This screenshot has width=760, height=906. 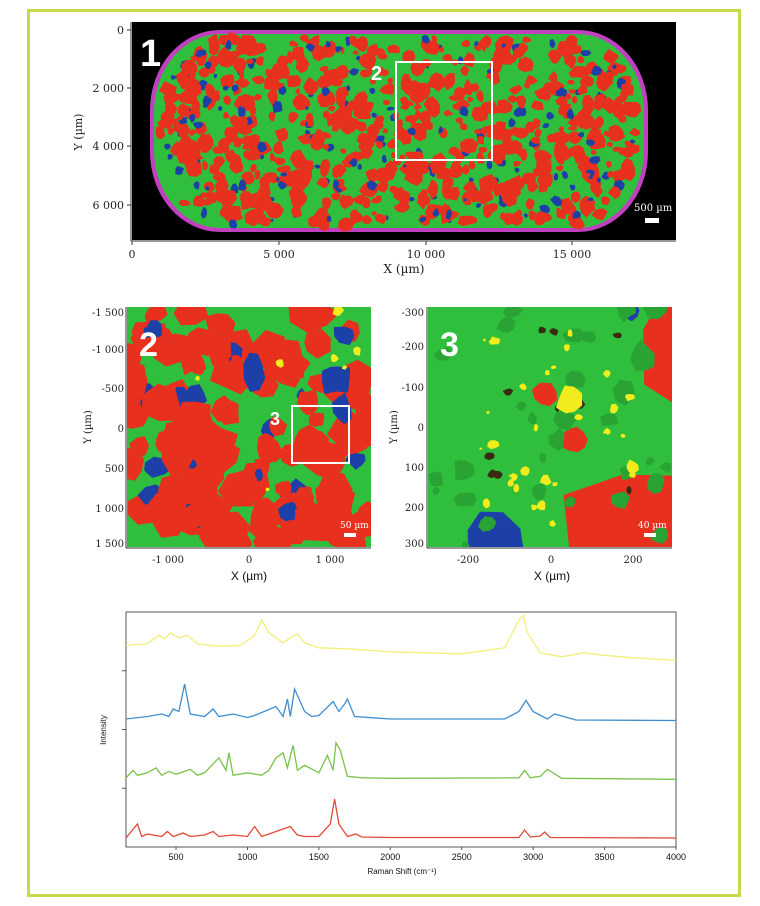 What do you see at coordinates (414, 544) in the screenshot?
I see `panel-3-ytick: 300` at bounding box center [414, 544].